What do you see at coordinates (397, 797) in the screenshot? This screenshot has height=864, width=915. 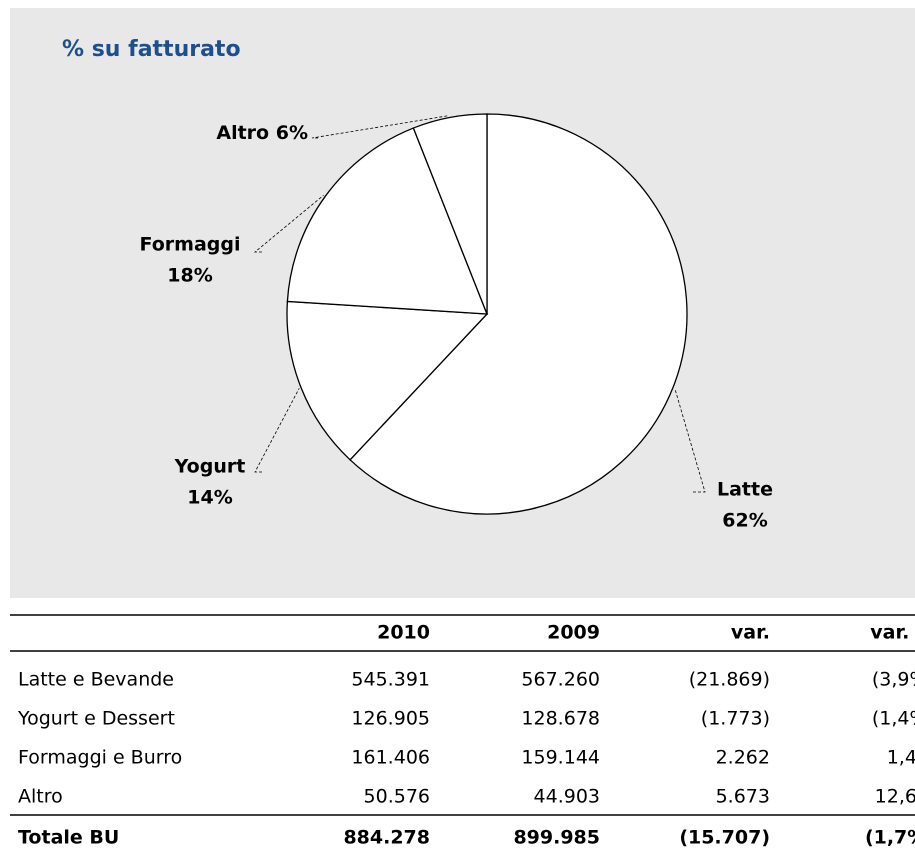 I see `cell: 50.576` at bounding box center [397, 797].